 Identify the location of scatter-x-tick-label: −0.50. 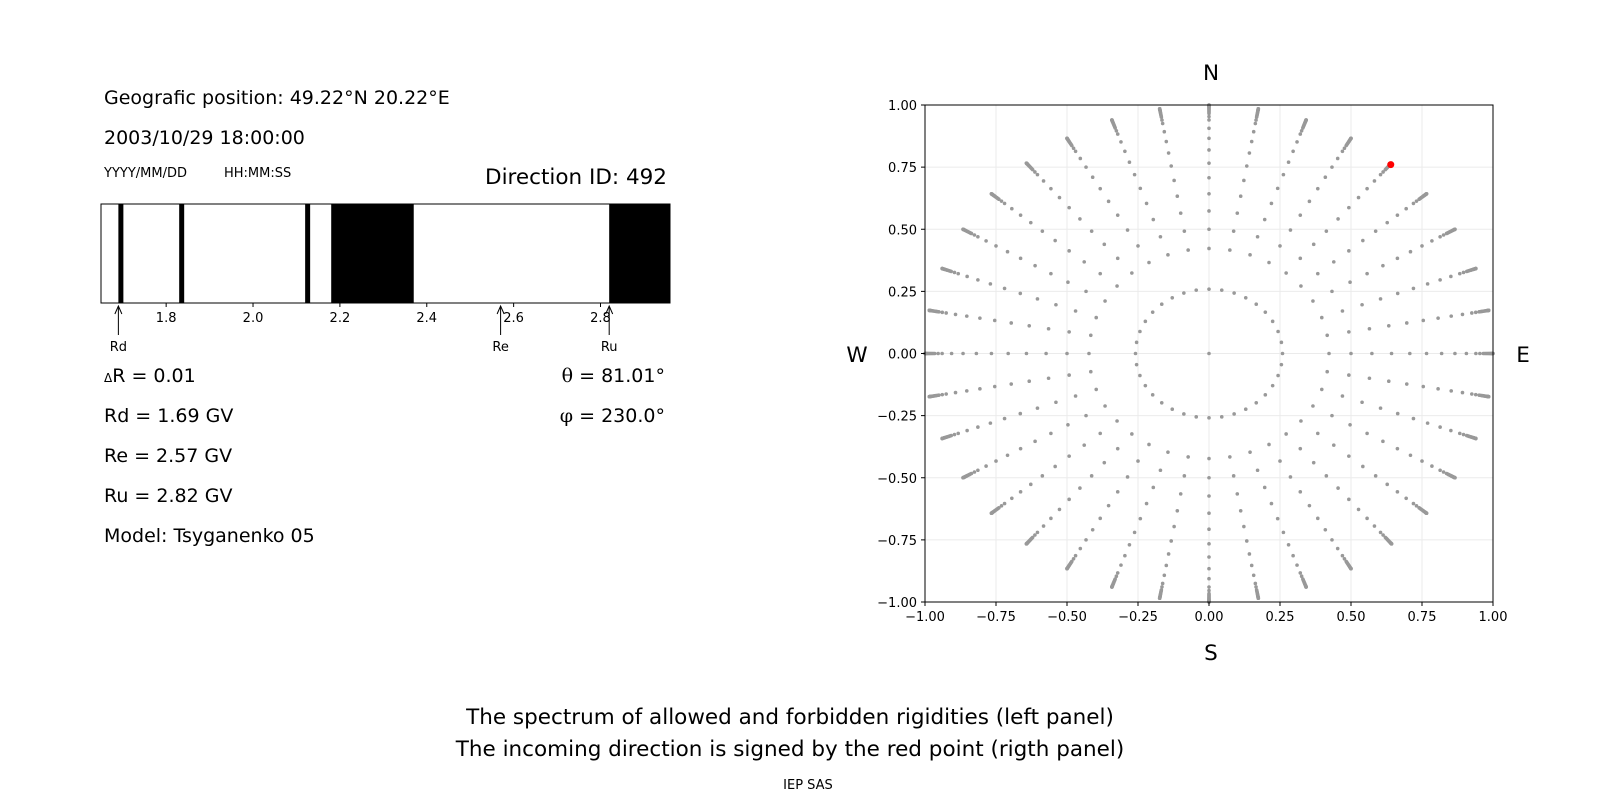
(1067, 617).